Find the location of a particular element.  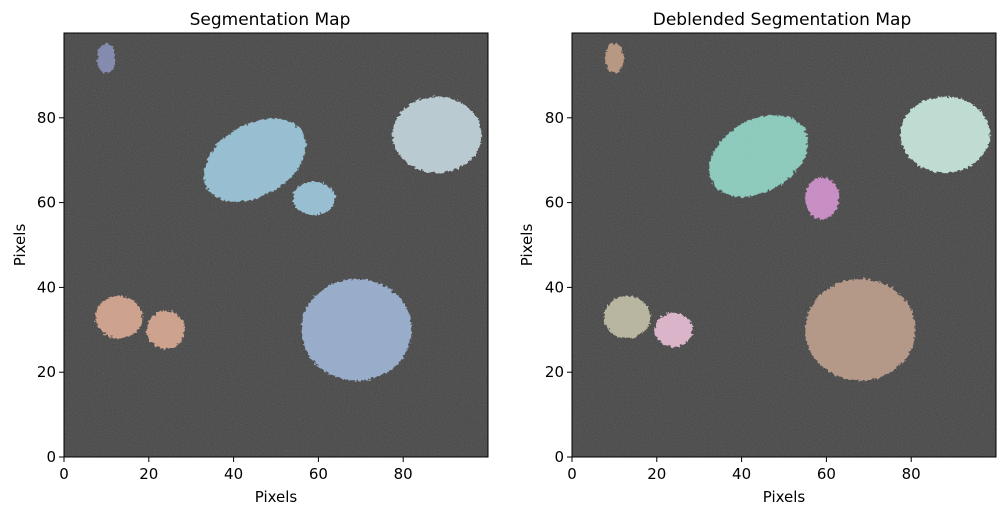

chart-title: Segmentation Map is located at coordinates (270, 20).